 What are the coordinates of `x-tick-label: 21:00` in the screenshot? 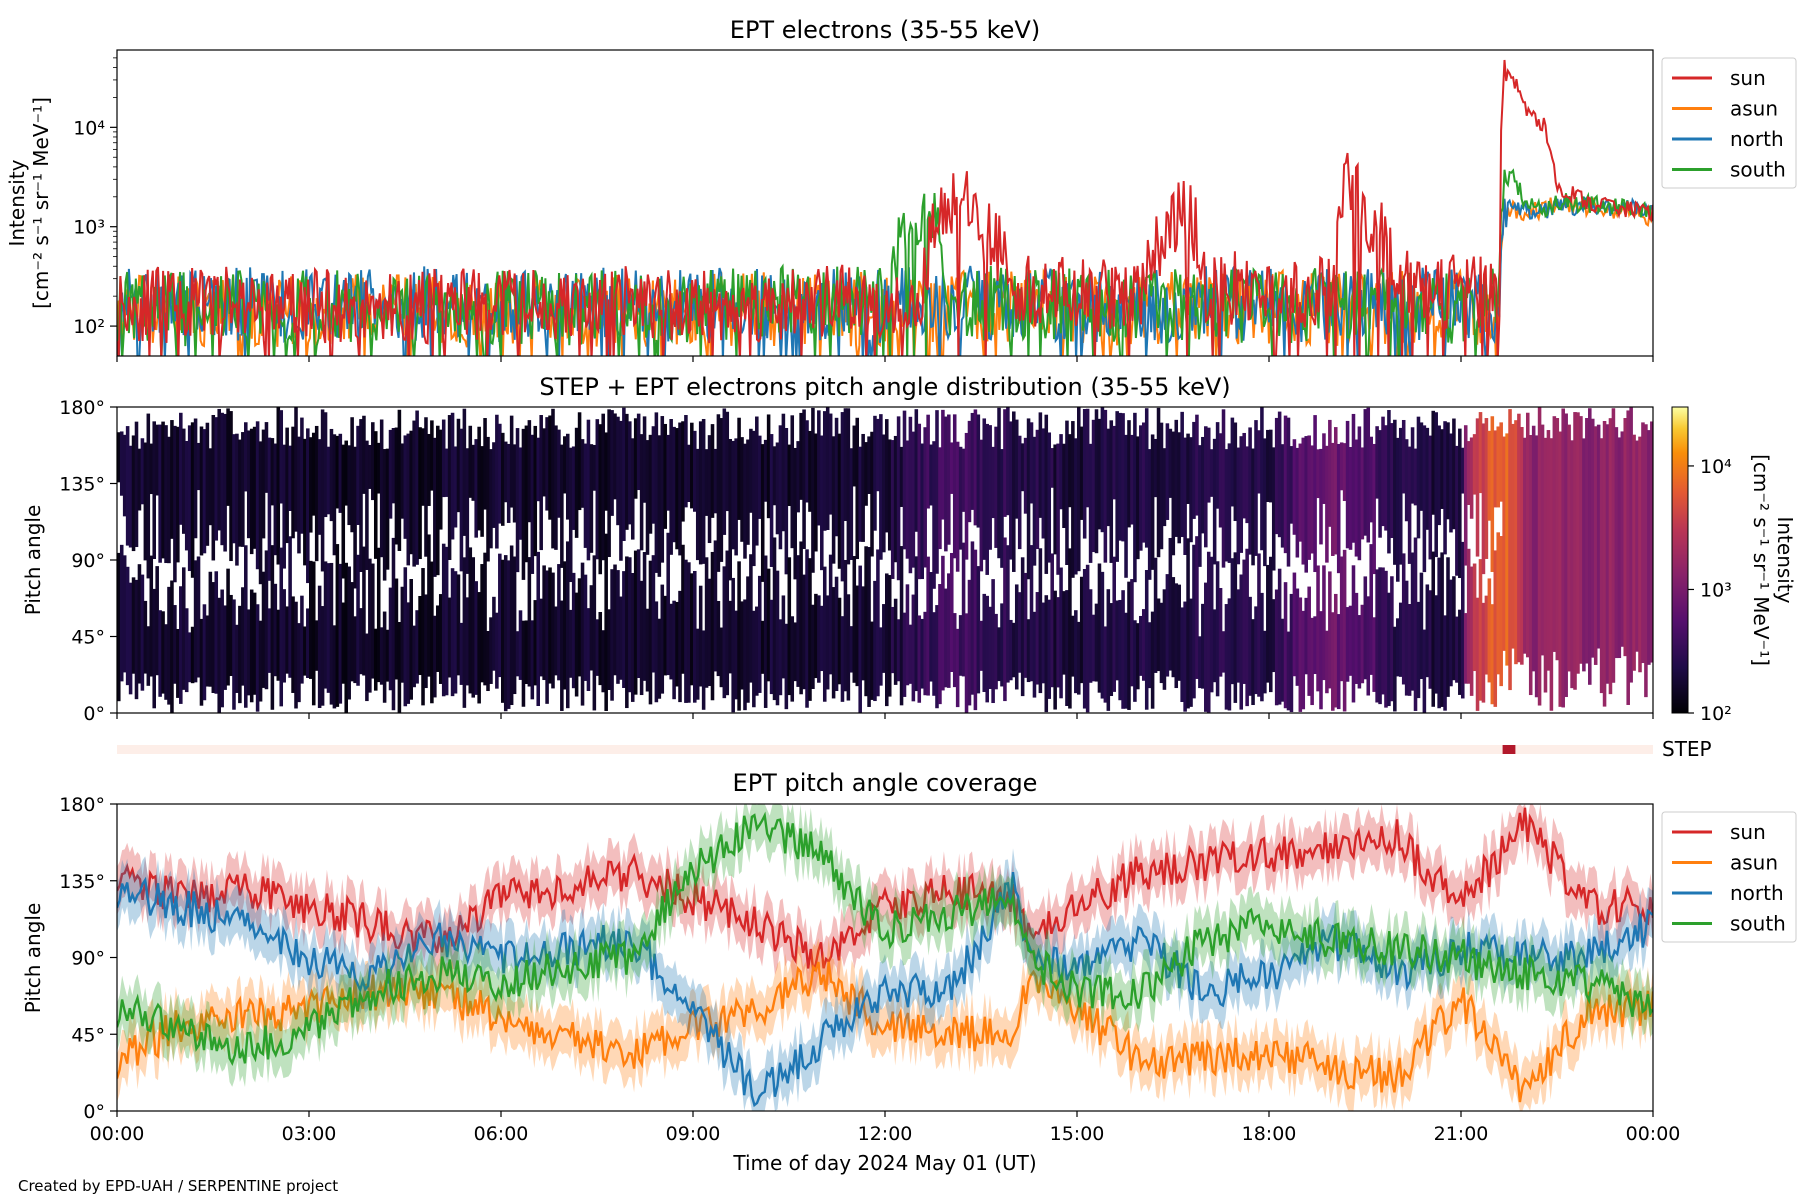 It's located at (1461, 1134).